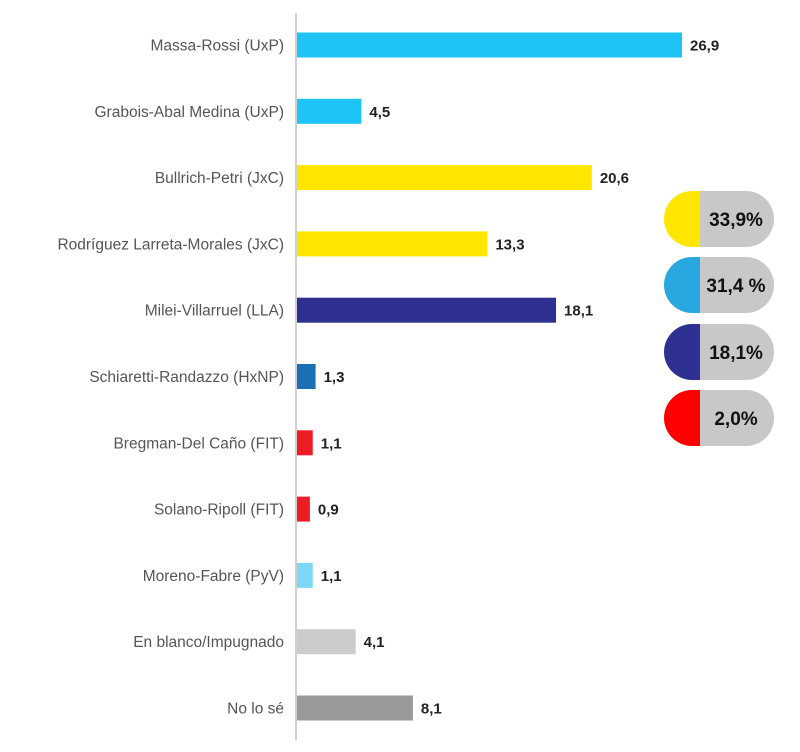  What do you see at coordinates (198, 443) in the screenshot?
I see `category-label: Bregman-Del Caño (FIT)` at bounding box center [198, 443].